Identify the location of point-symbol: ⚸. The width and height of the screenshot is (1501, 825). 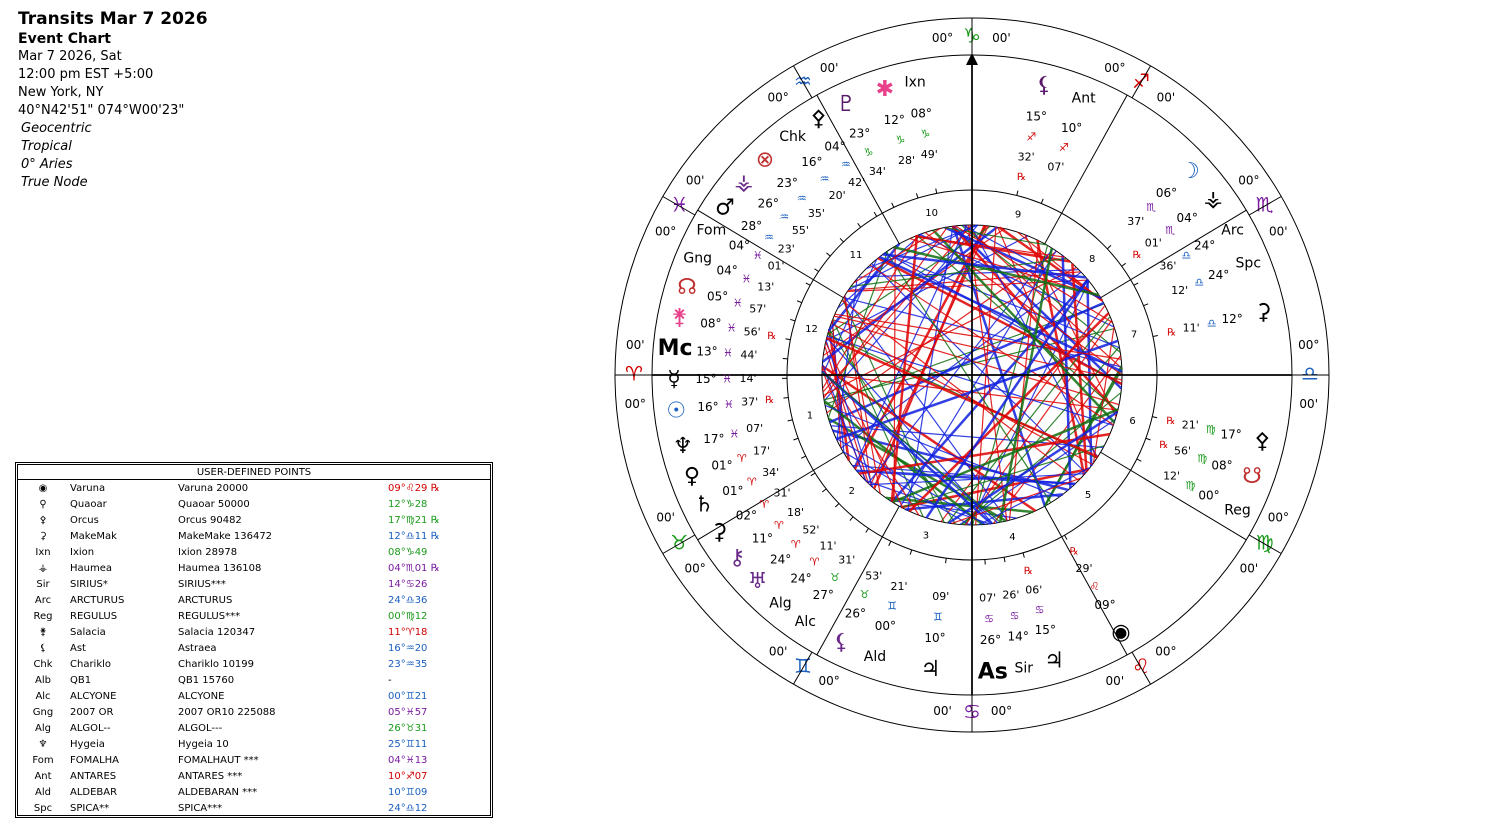
(42, 648).